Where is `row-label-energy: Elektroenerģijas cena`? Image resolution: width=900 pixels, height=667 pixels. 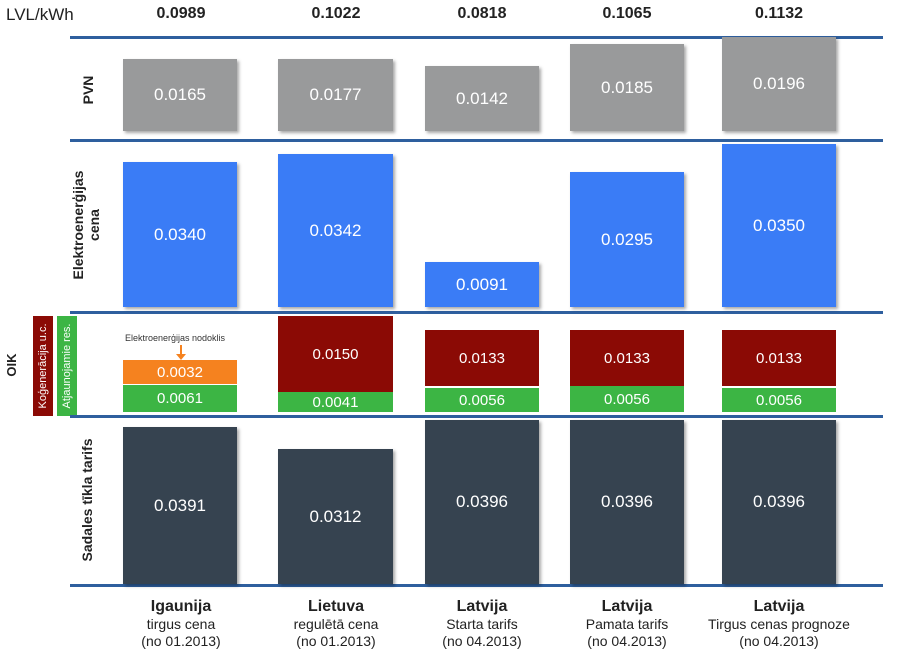 row-label-energy: Elektroenerģijas cena is located at coordinates (86, 225).